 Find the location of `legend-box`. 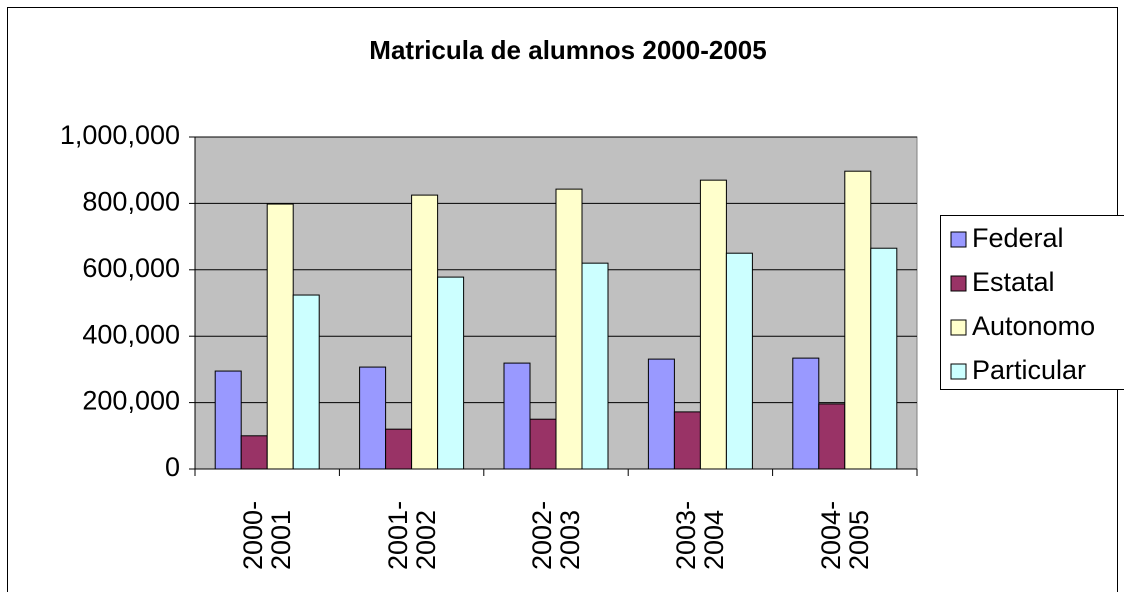

legend-box is located at coordinates (1032, 302).